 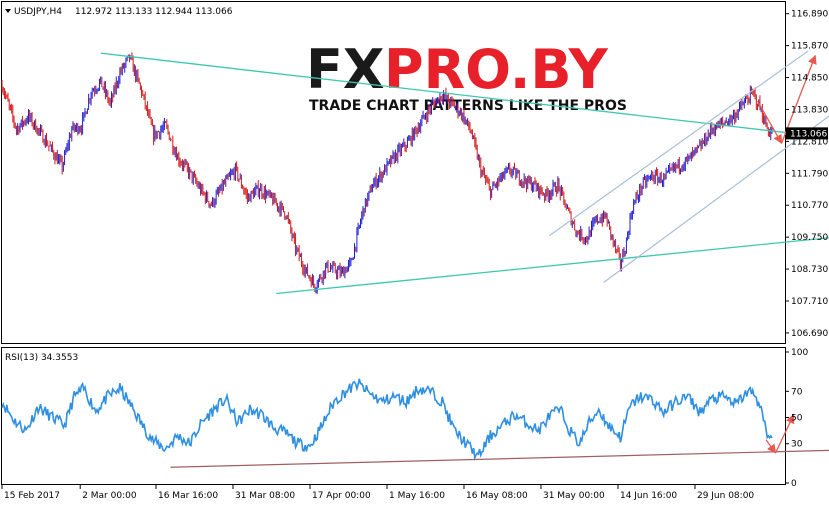 What do you see at coordinates (797, 392) in the screenshot?
I see `rsi-tick-label: 70` at bounding box center [797, 392].